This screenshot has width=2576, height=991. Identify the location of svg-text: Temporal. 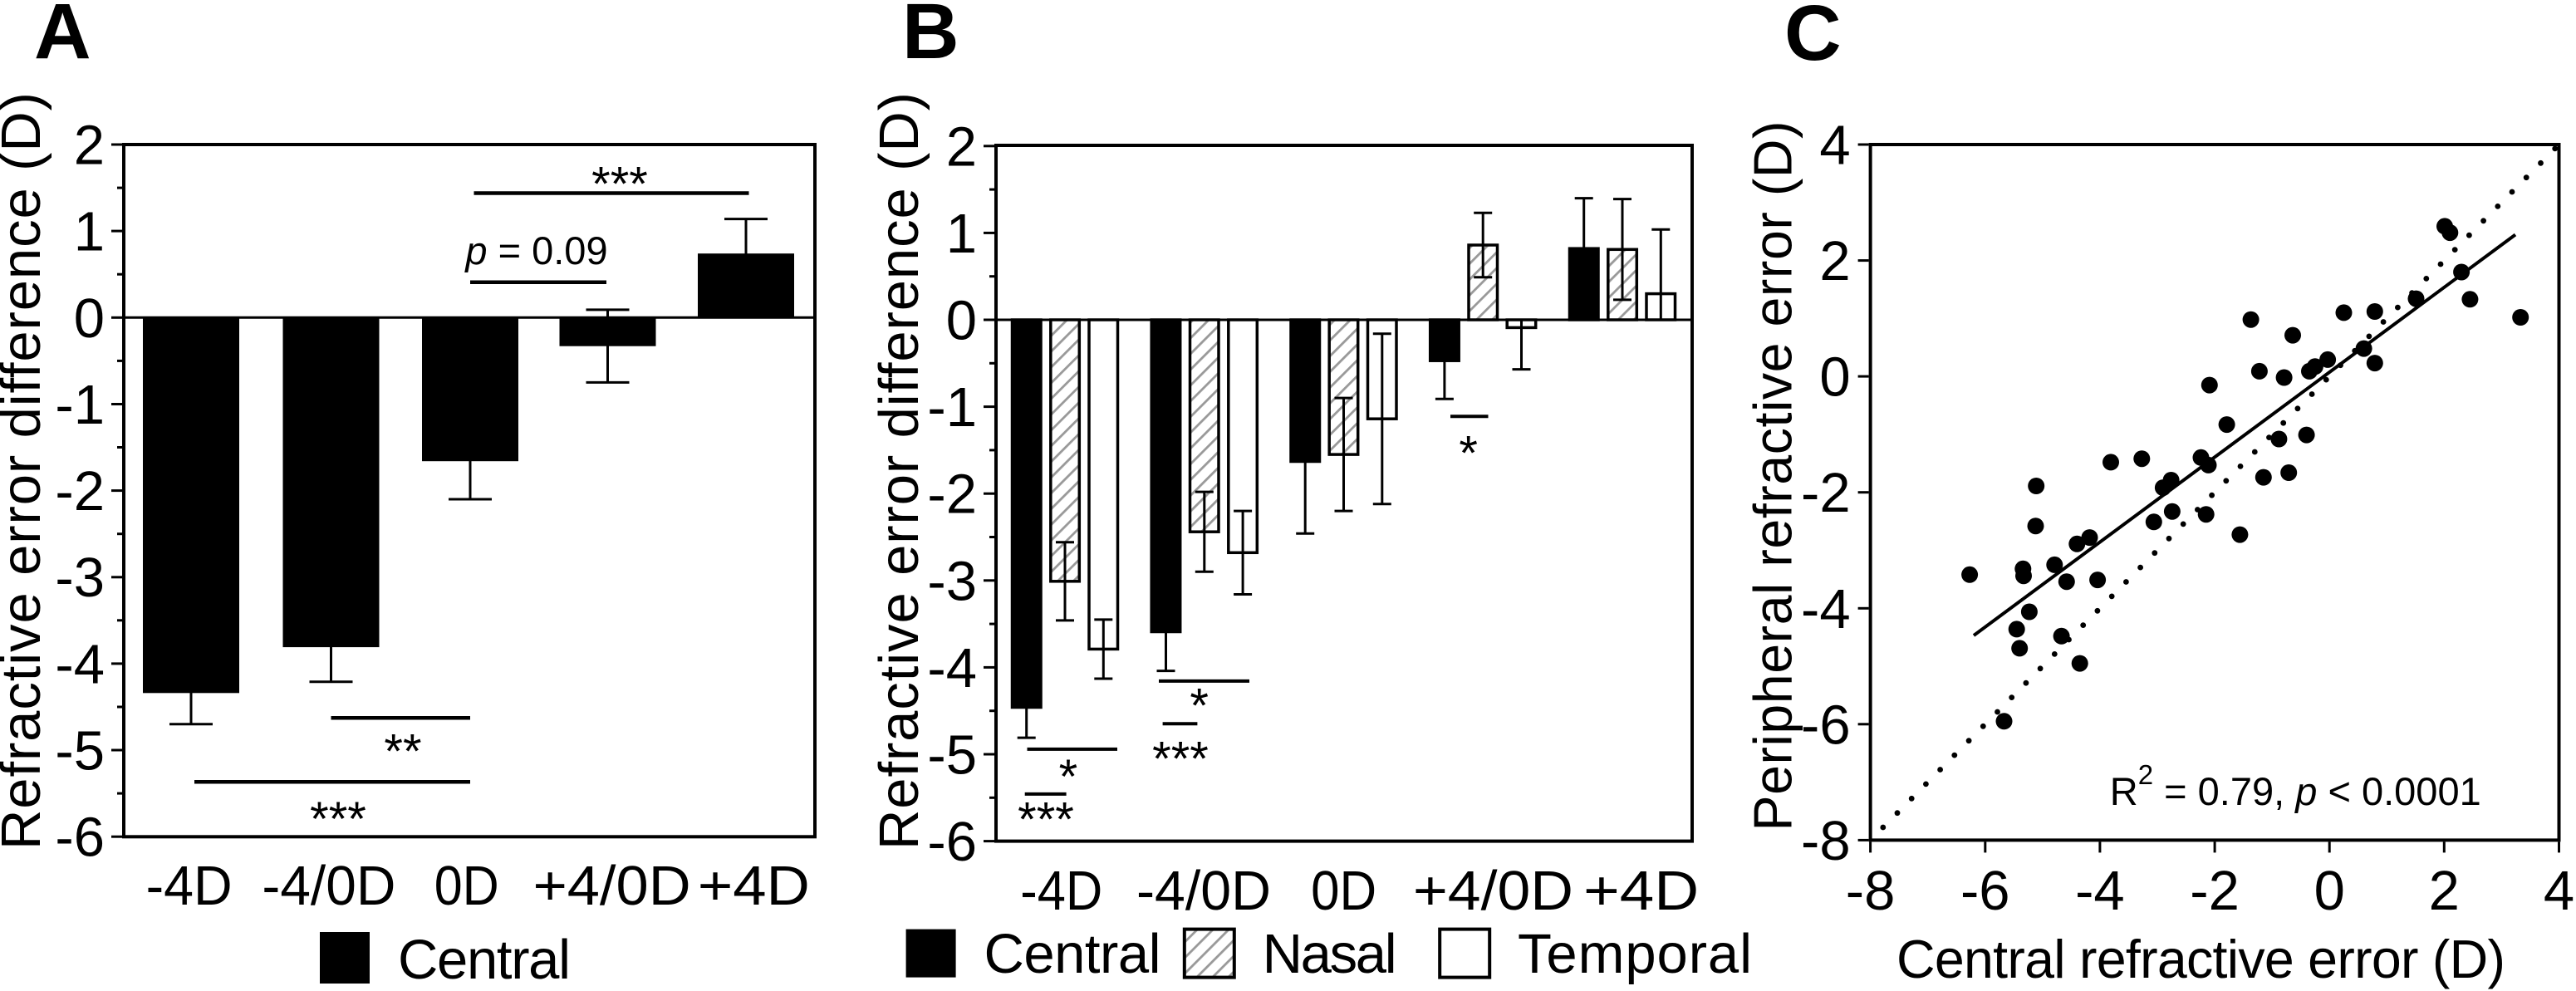
(1635, 954).